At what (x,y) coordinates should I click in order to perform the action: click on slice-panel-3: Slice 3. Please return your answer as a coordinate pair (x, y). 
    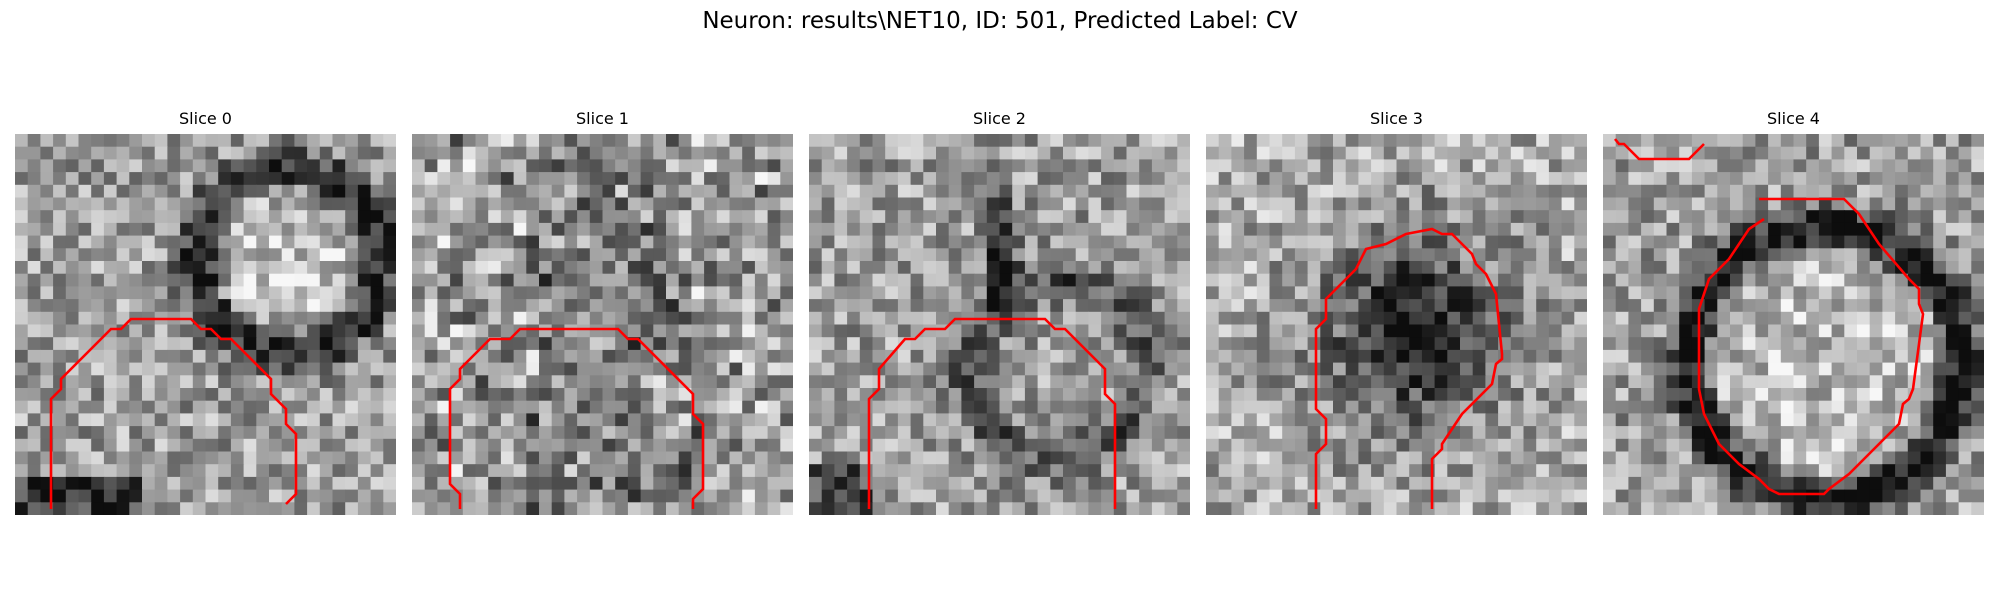
    Looking at the image, I should click on (1396, 311).